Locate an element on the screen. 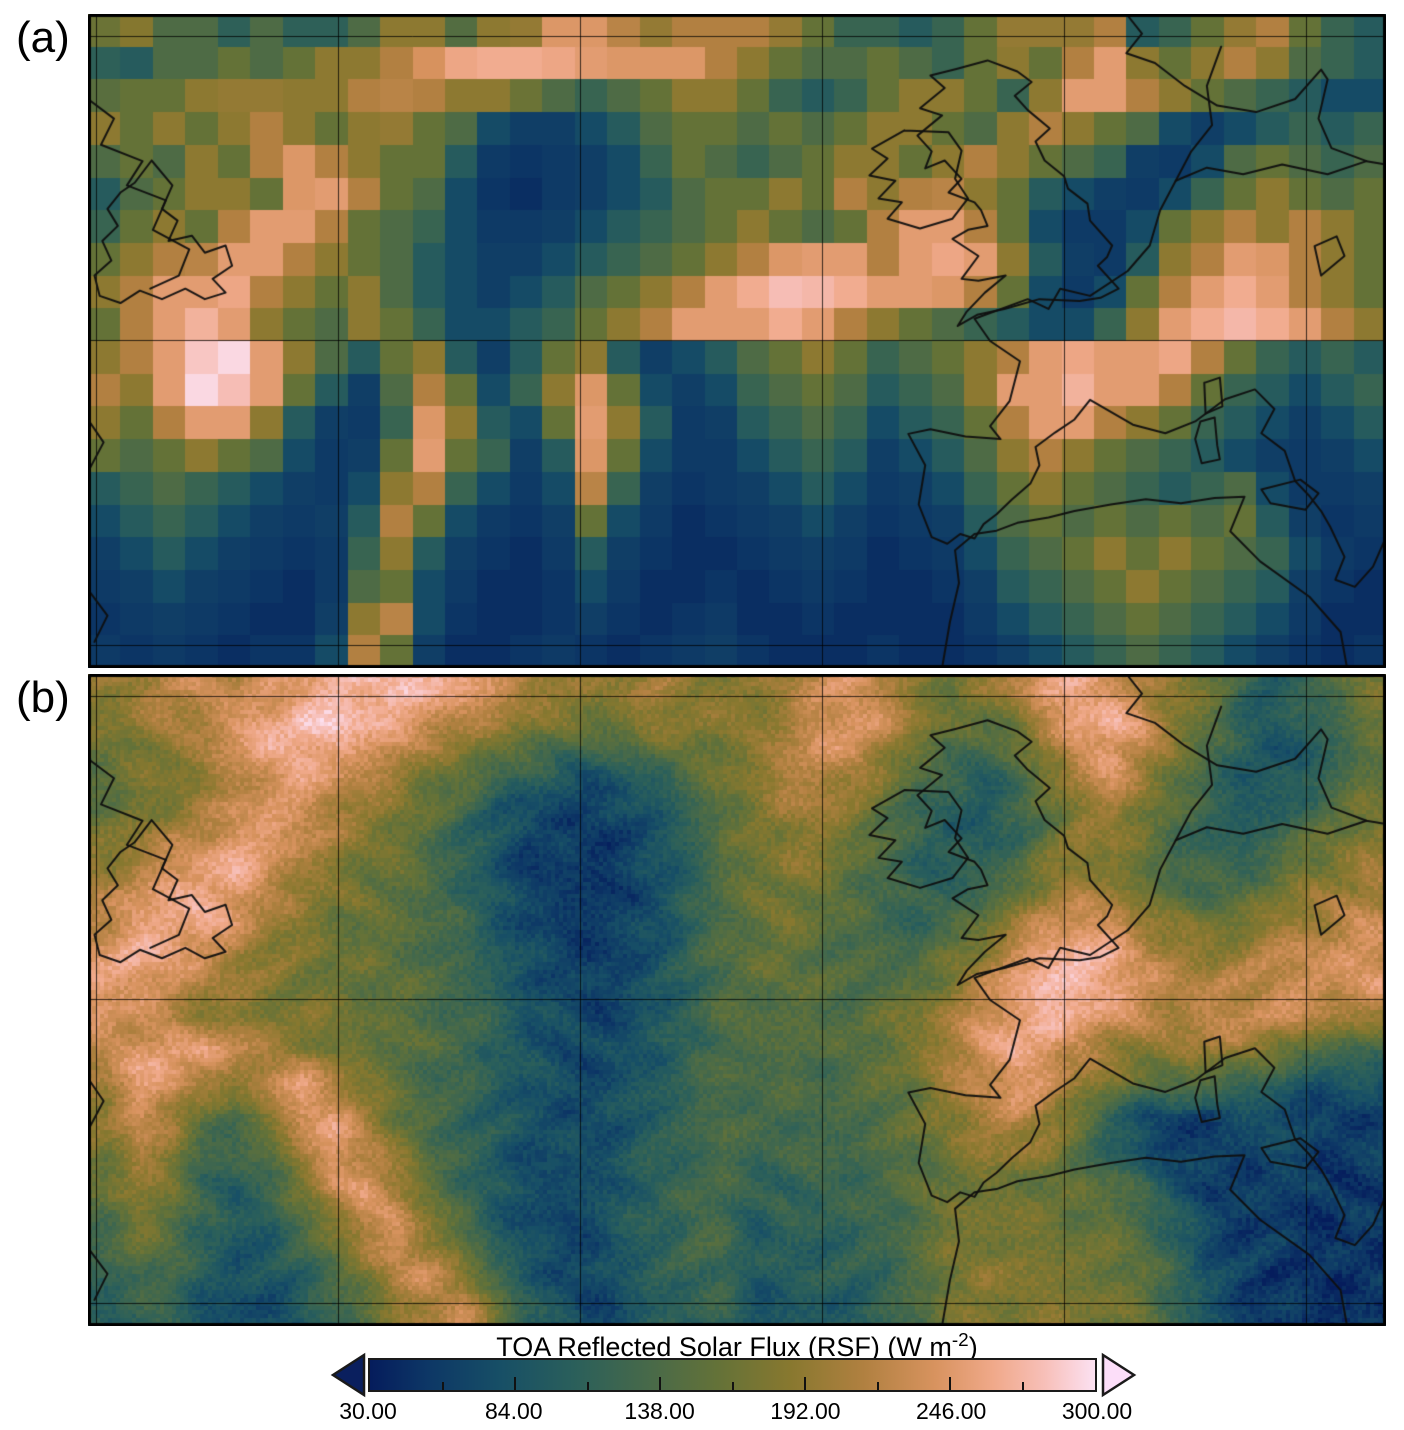 This screenshot has height=1430, width=1404. colorbar-title-end: ) is located at coordinates (973, 1347).